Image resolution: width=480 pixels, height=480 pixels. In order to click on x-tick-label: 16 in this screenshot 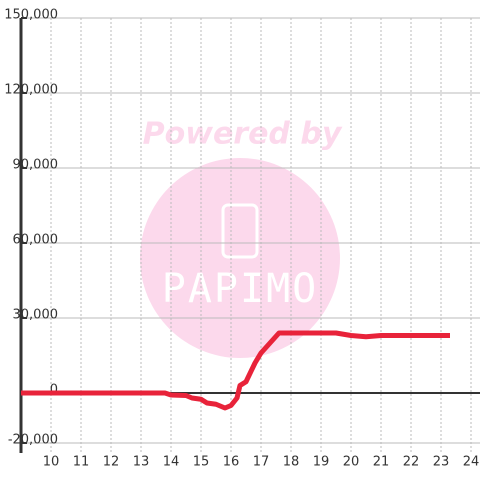, I will do `click(231, 462)`.